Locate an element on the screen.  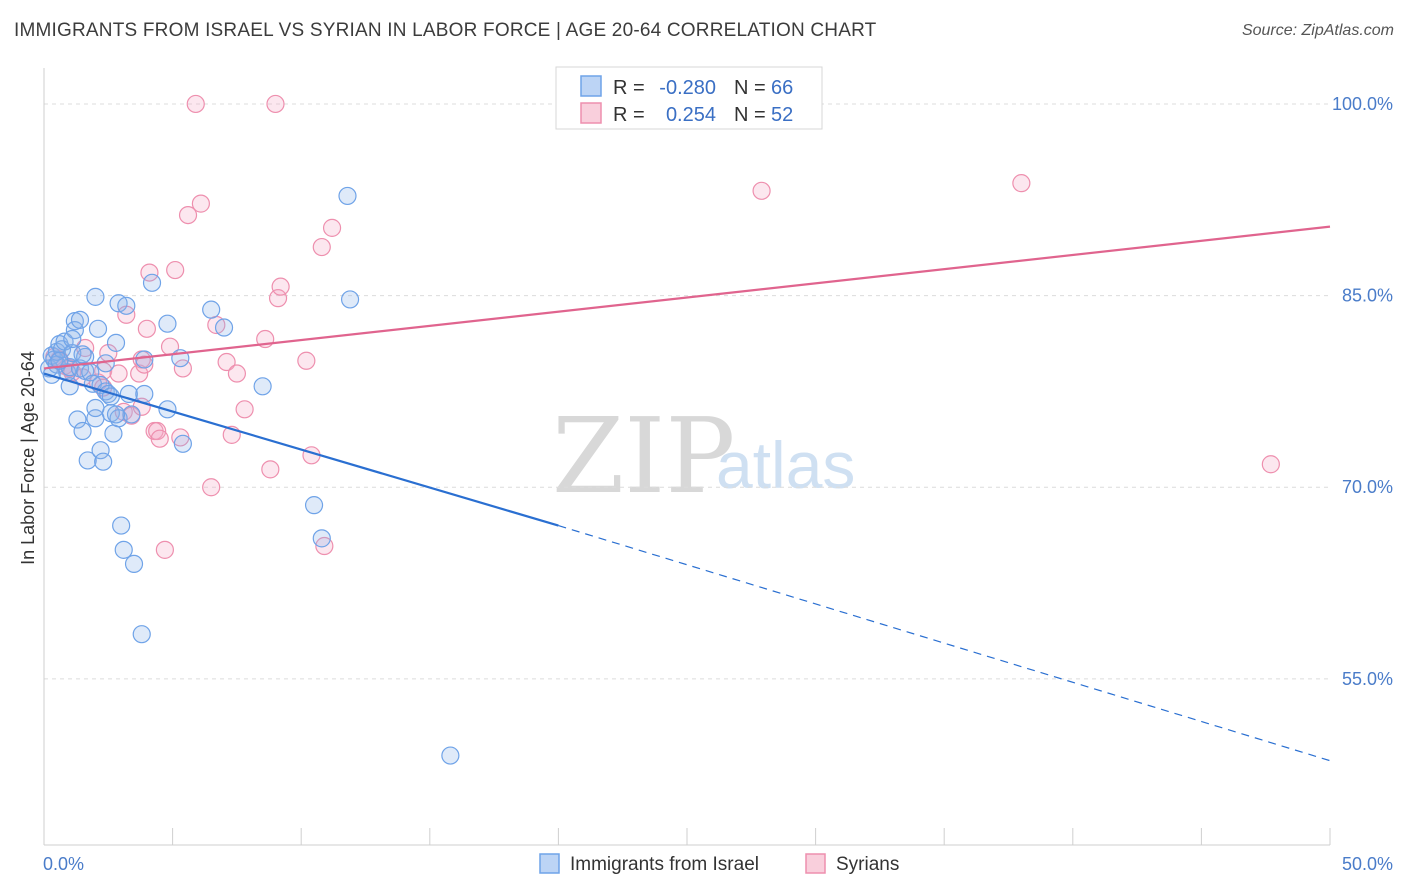
bottom-legend-swatch-syrians is located at coordinates (815, 863).